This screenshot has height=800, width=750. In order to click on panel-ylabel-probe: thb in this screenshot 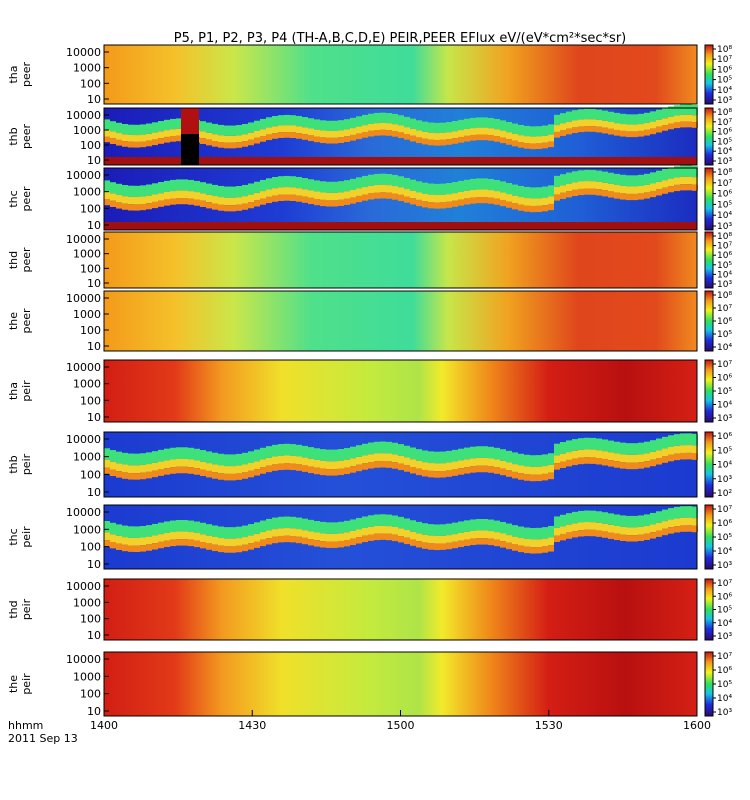, I will do `click(13, 136)`.